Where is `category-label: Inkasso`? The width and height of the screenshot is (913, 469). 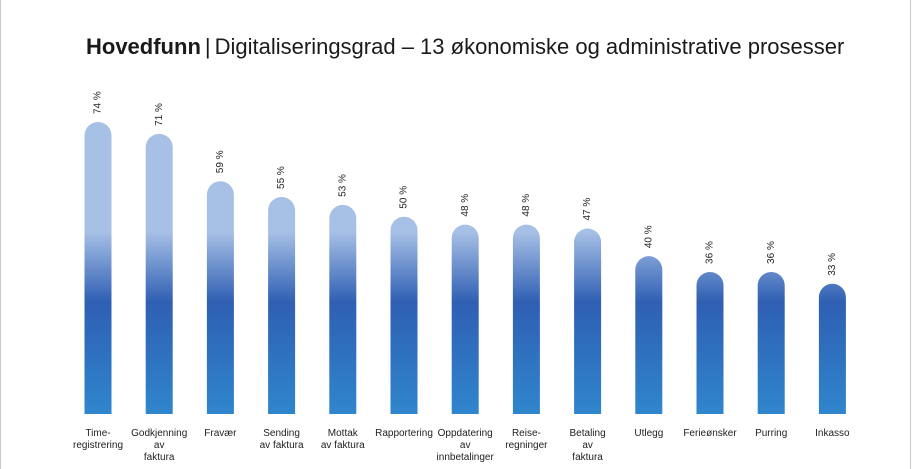
category-label: Inkasso is located at coordinates (832, 434).